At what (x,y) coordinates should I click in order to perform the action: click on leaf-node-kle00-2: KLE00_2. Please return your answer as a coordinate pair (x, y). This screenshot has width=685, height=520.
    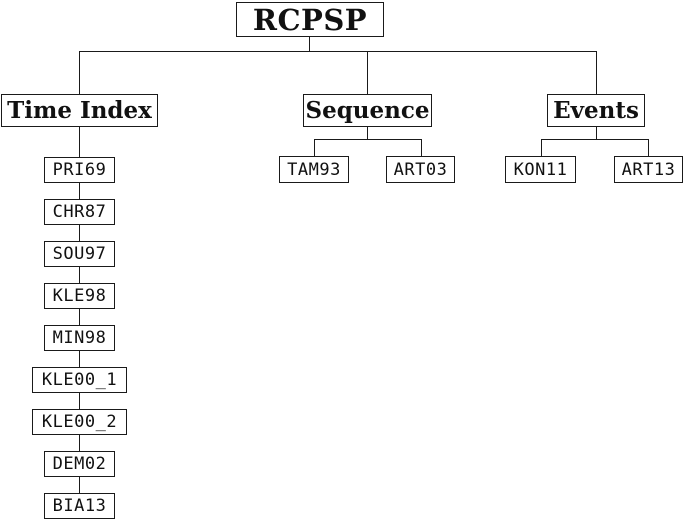
    Looking at the image, I should click on (79, 422).